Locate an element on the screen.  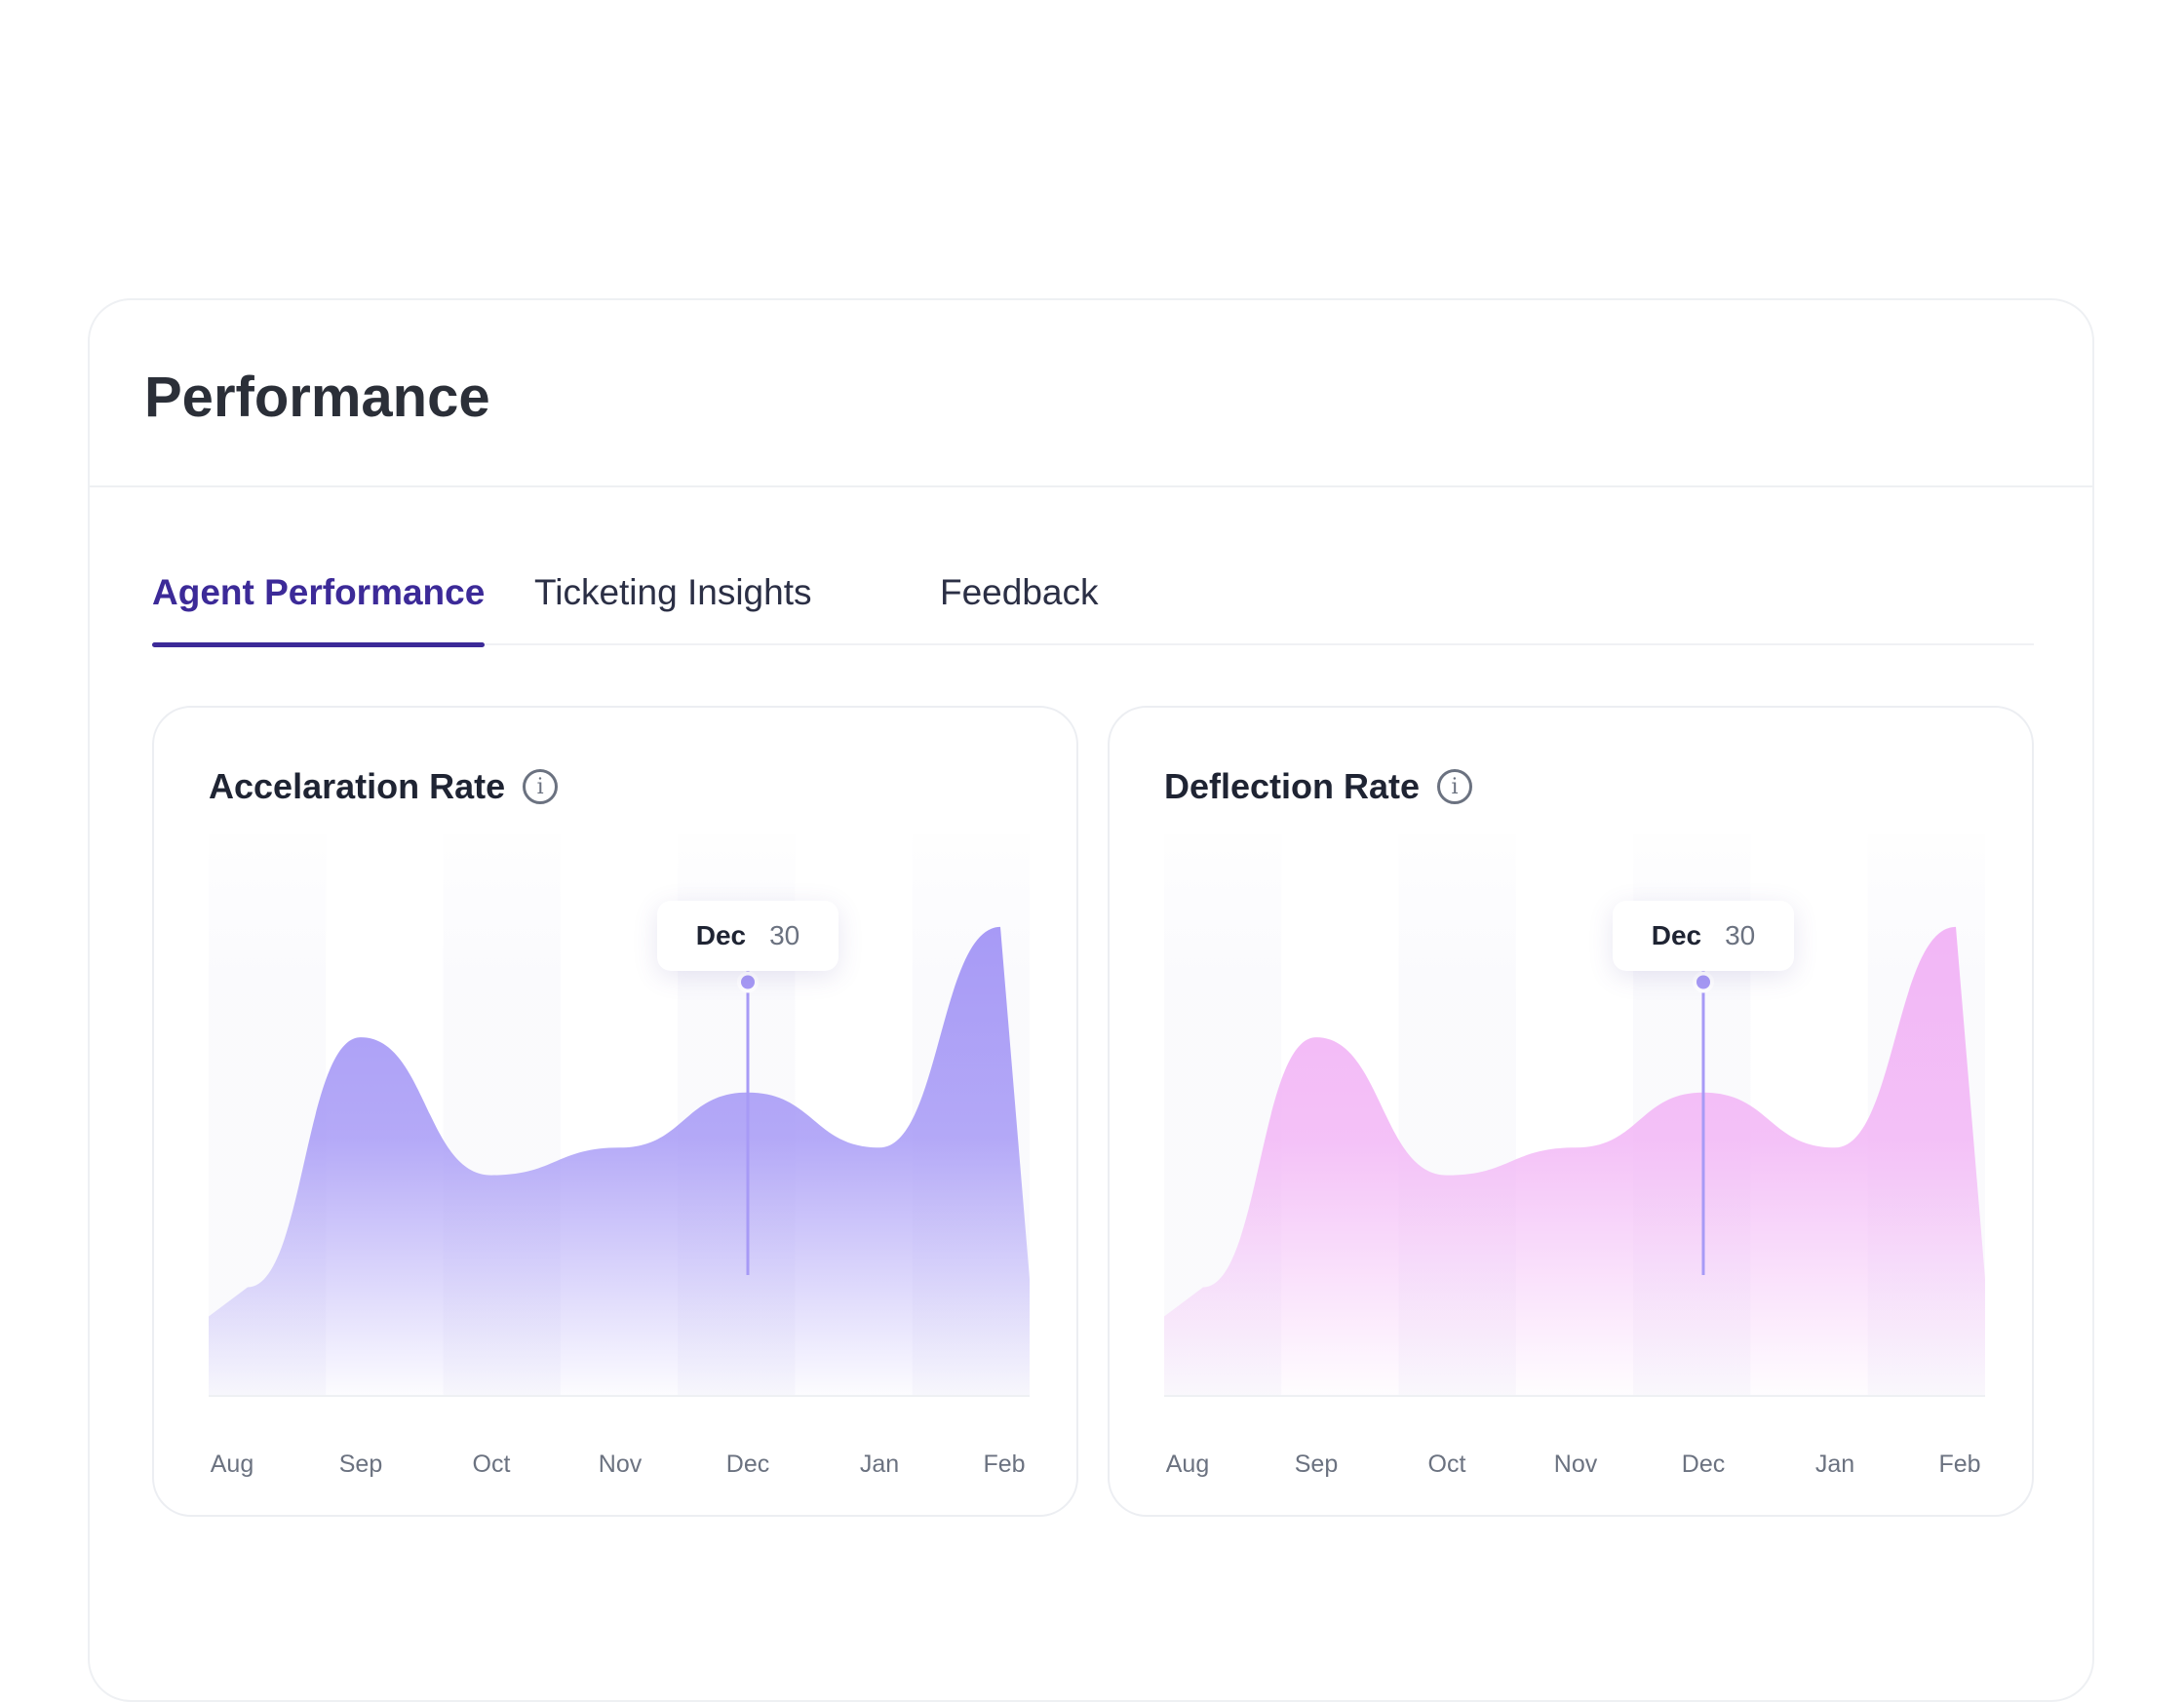
tab-feedback: Feedback is located at coordinates (1019, 592).